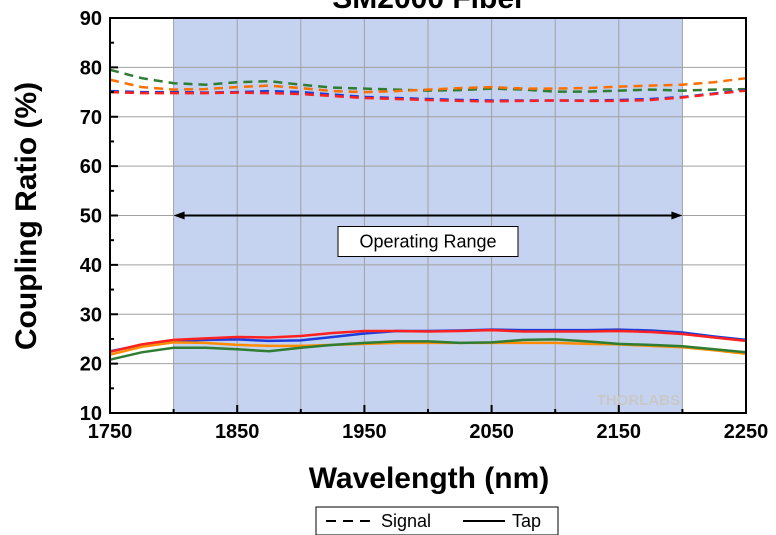 The width and height of the screenshot is (776, 535). I want to click on x-axis-label: Wavelength (nm), so click(429, 478).